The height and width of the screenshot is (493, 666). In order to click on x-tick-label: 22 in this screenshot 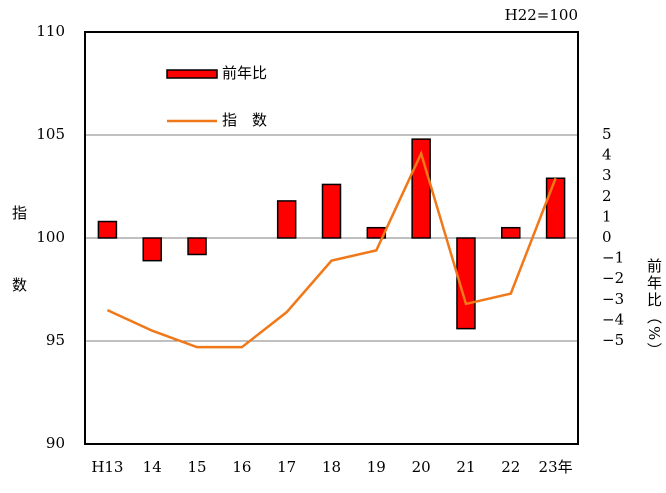, I will do `click(510, 467)`.